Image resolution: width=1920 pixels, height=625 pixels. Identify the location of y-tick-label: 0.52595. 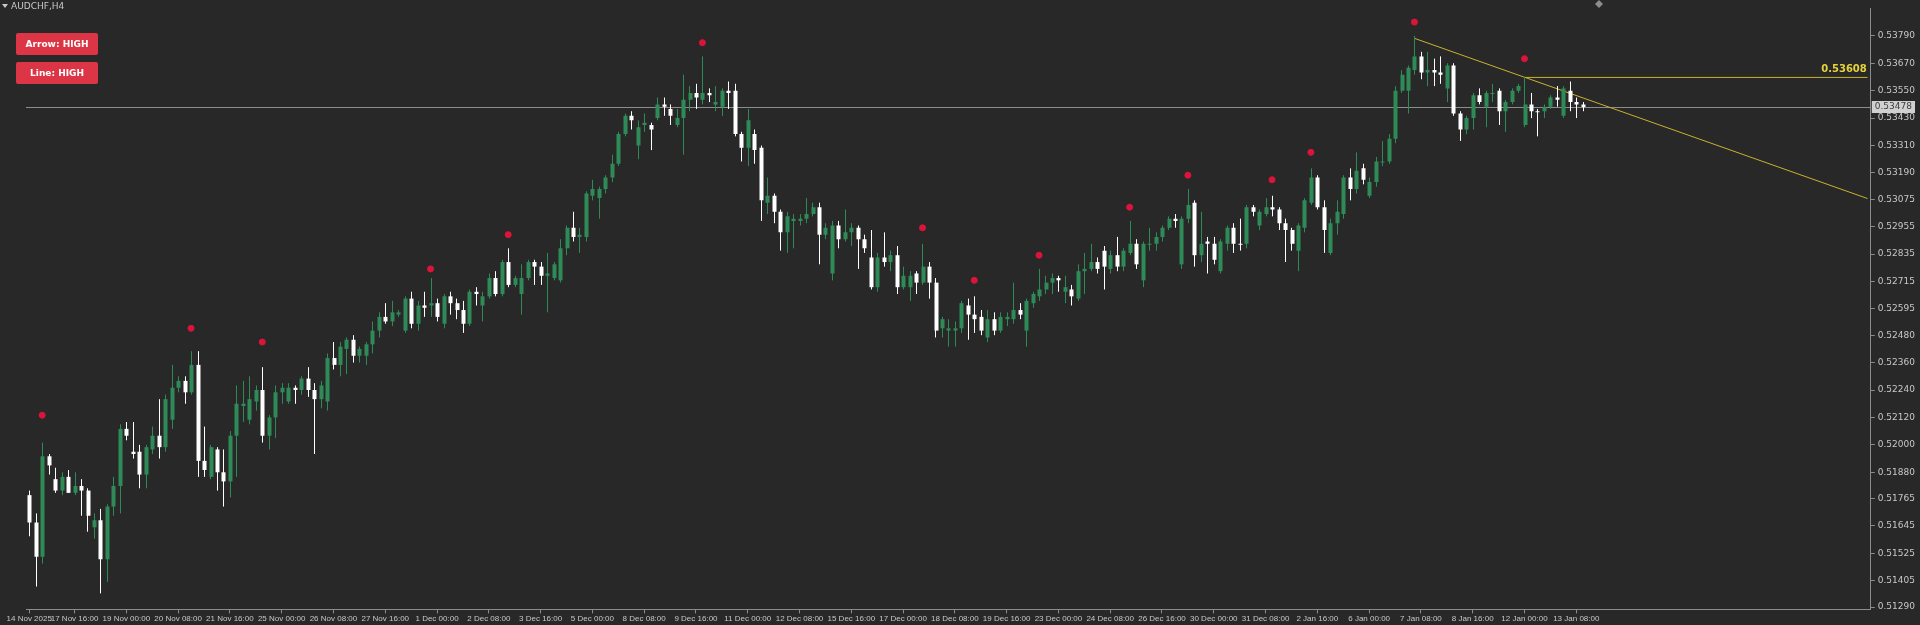
(1896, 308).